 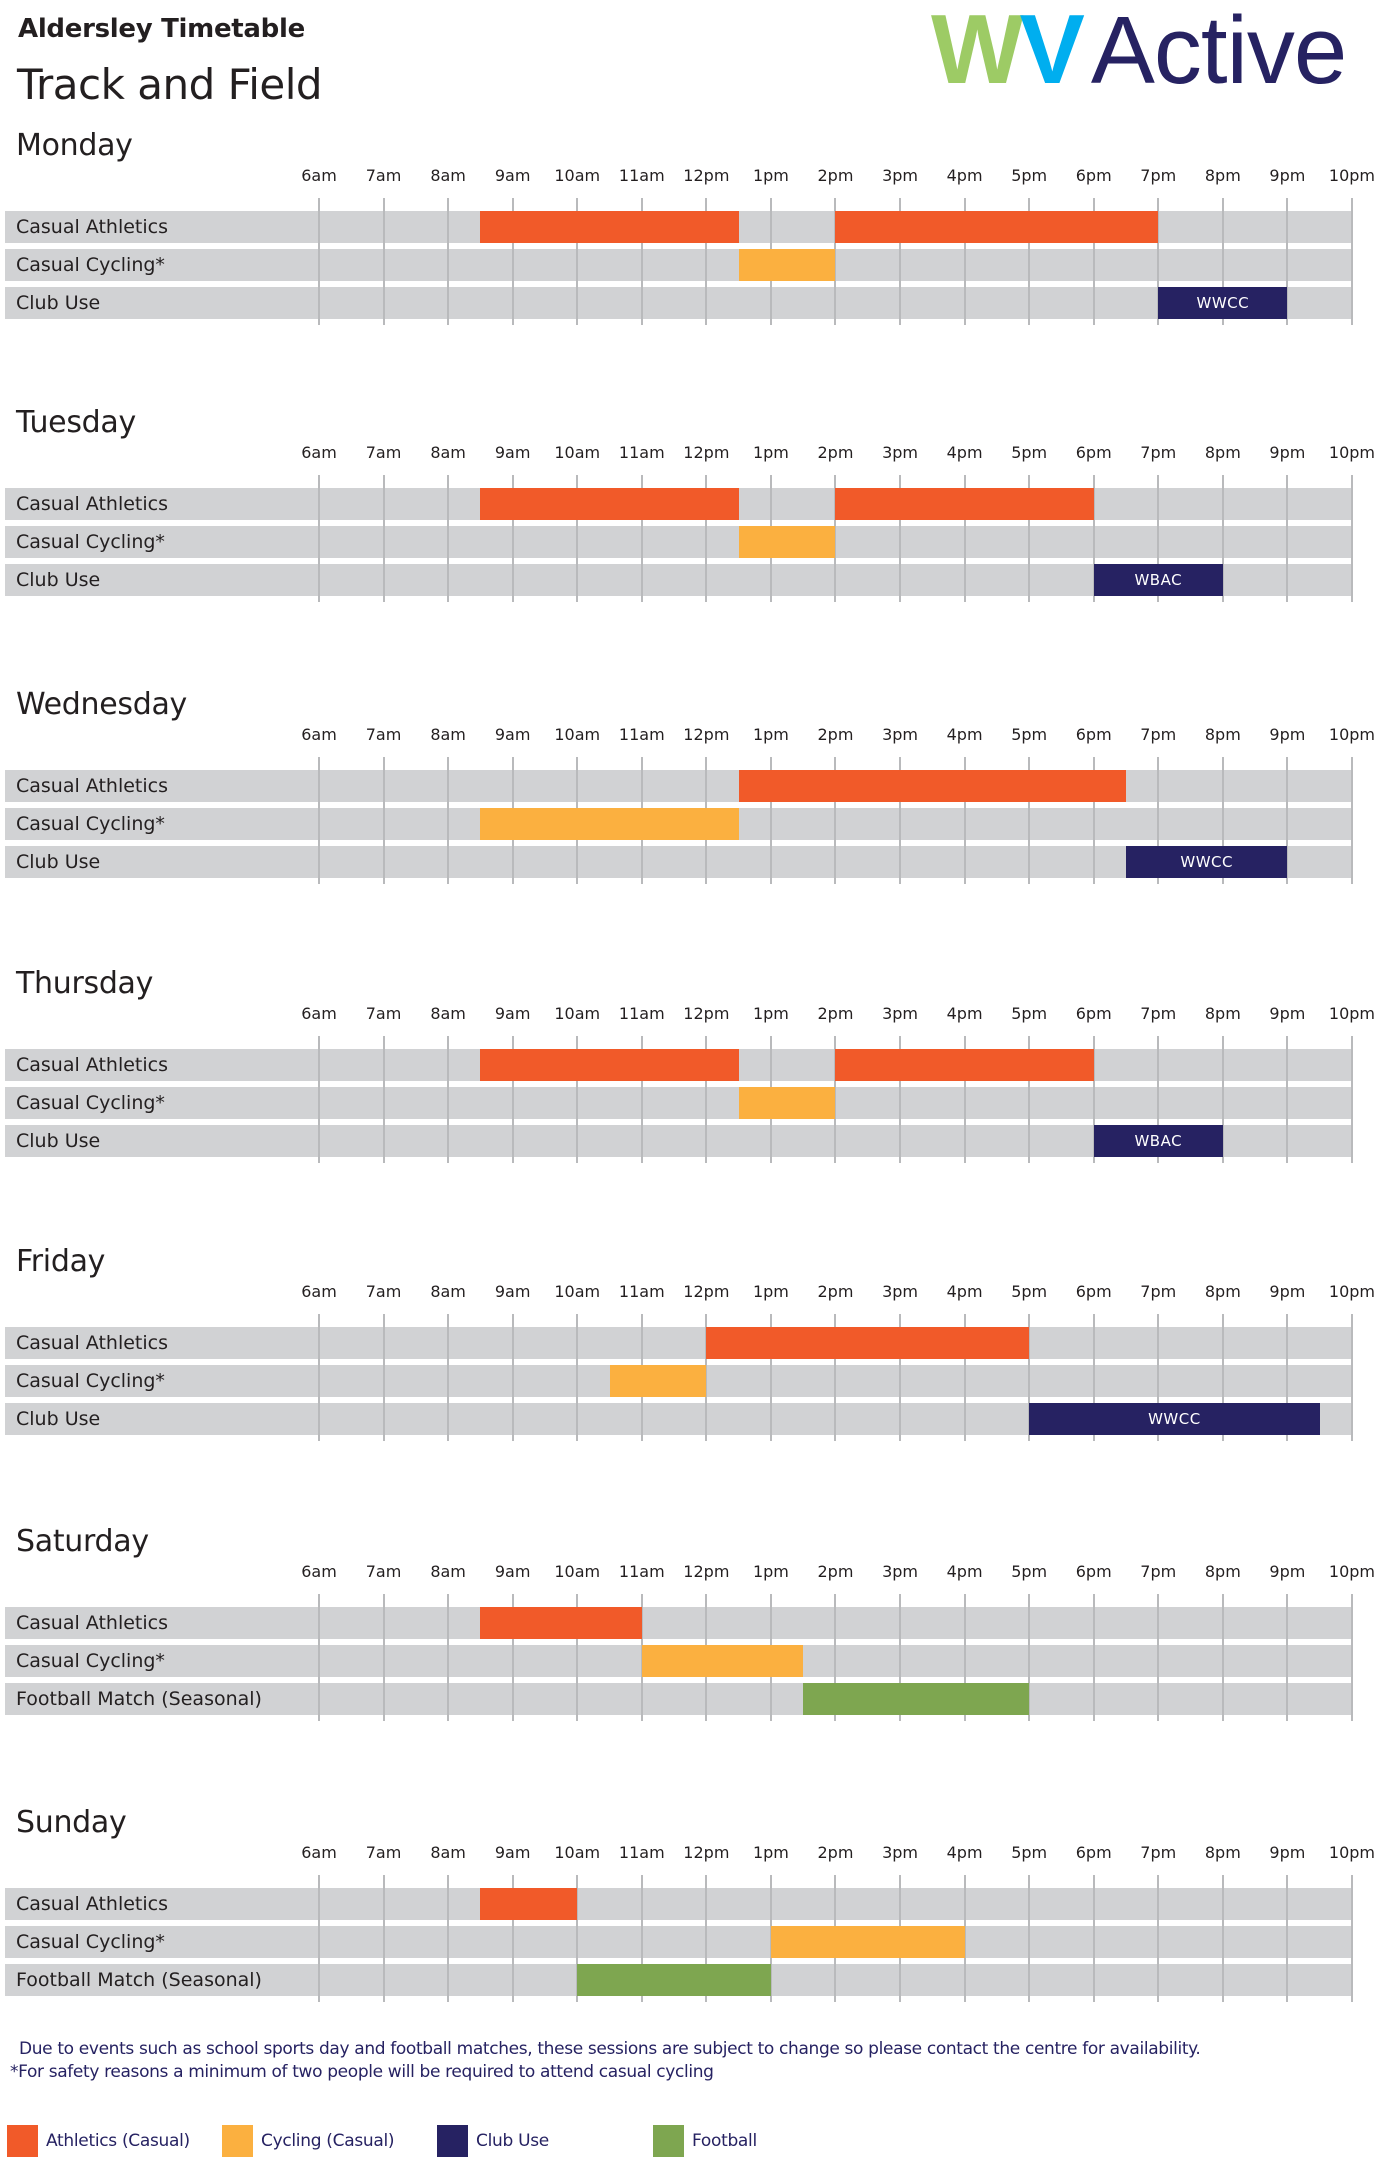 I want to click on day-title: Thursday, so click(x=85, y=983).